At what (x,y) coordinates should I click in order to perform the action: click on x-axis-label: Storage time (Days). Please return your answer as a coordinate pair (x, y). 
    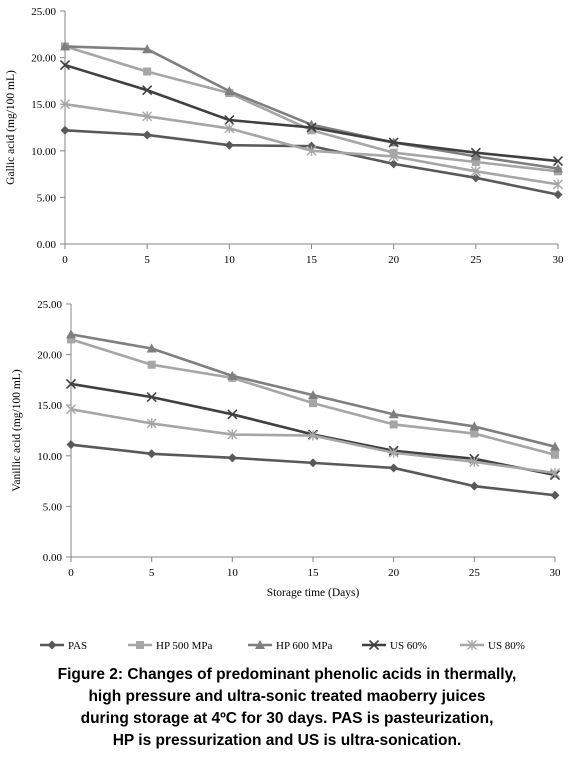
    Looking at the image, I should click on (313, 593).